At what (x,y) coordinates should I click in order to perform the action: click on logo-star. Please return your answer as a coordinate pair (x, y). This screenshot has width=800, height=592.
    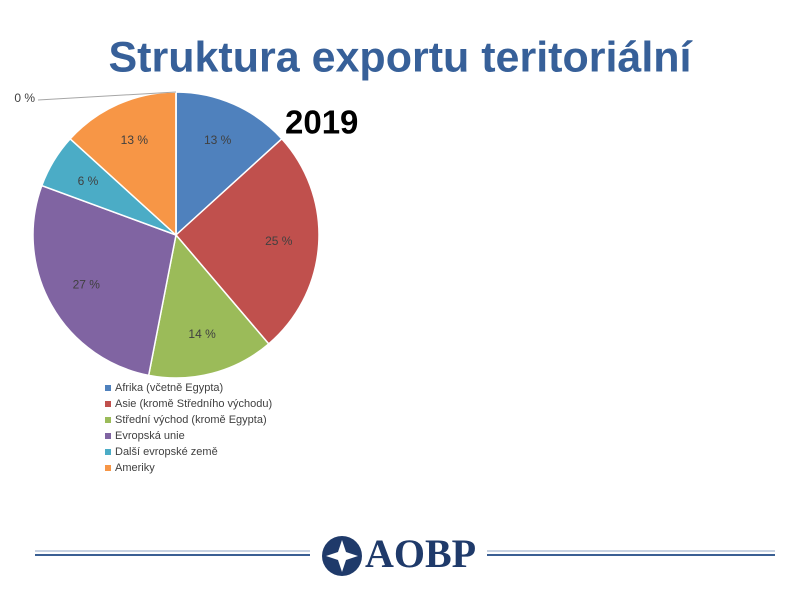
    Looking at the image, I should click on (342, 556).